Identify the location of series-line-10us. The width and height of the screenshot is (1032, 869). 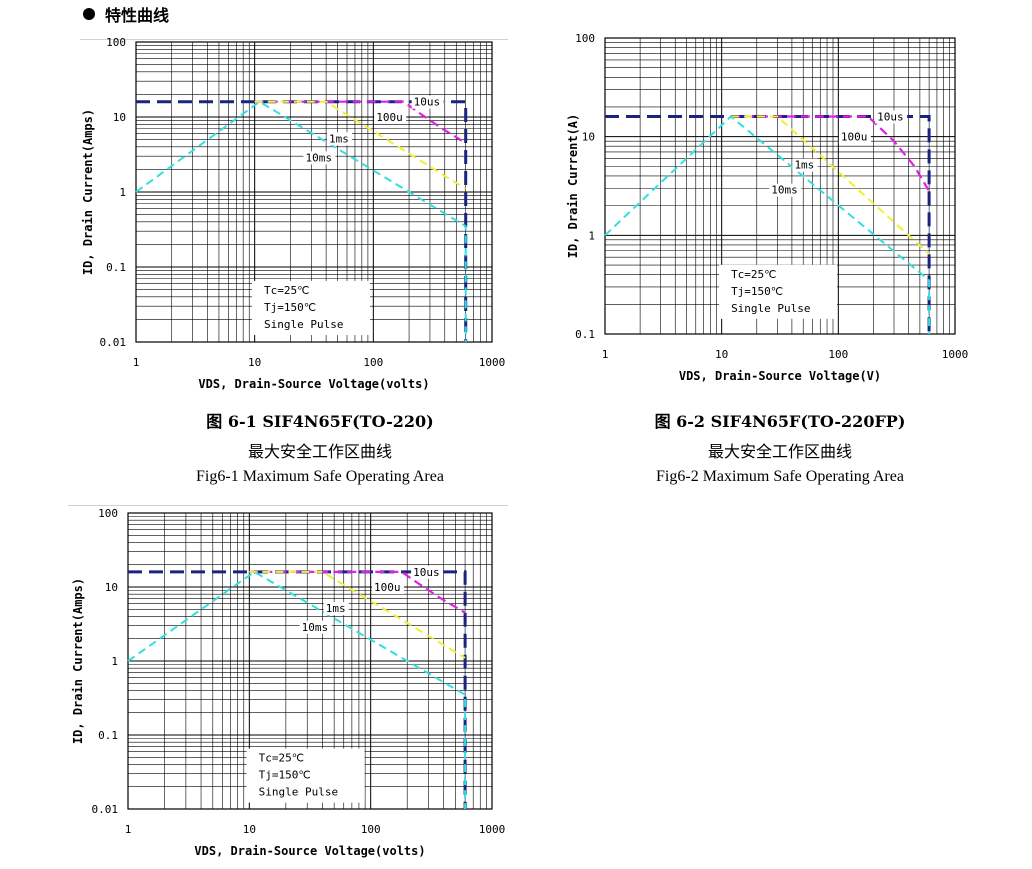
(768, 224).